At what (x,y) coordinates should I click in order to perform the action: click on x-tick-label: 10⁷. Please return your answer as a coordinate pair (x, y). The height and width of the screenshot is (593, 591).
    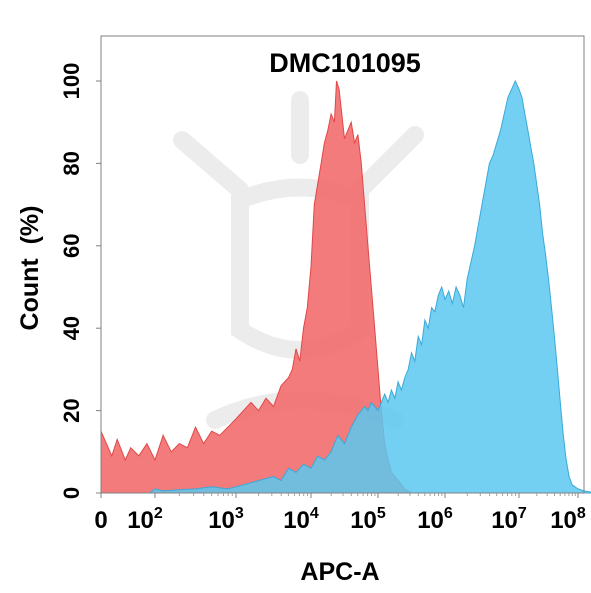
    Looking at the image, I should click on (509, 519).